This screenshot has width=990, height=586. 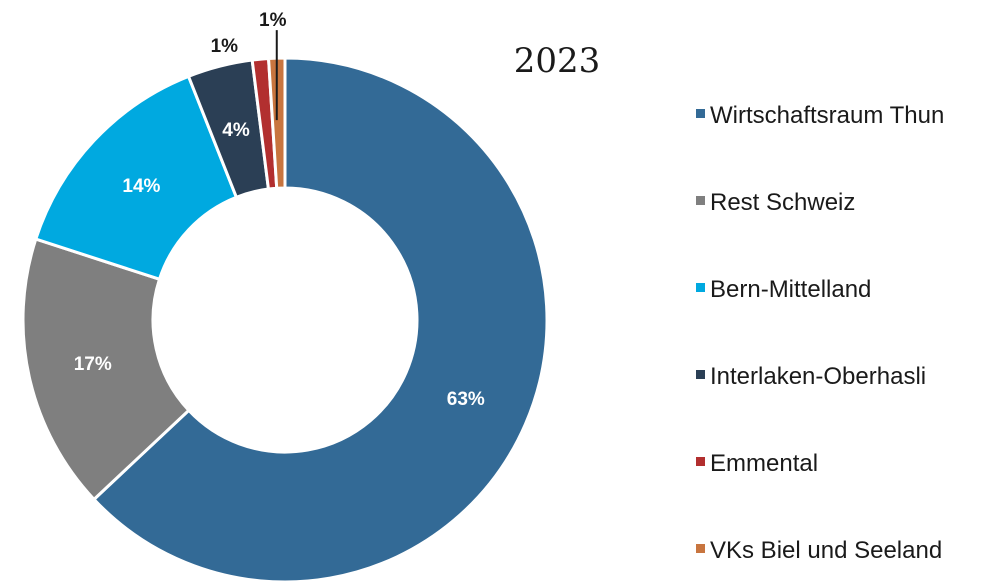 What do you see at coordinates (827, 115) in the screenshot?
I see `legend-label-wirtschaftsraum-thun: Wirtschaftsraum Thun` at bounding box center [827, 115].